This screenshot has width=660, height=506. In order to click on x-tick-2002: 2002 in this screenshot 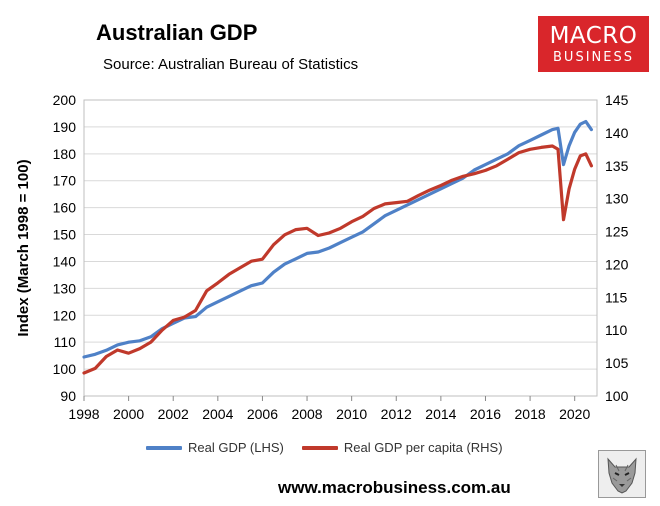, I will do `click(173, 414)`.